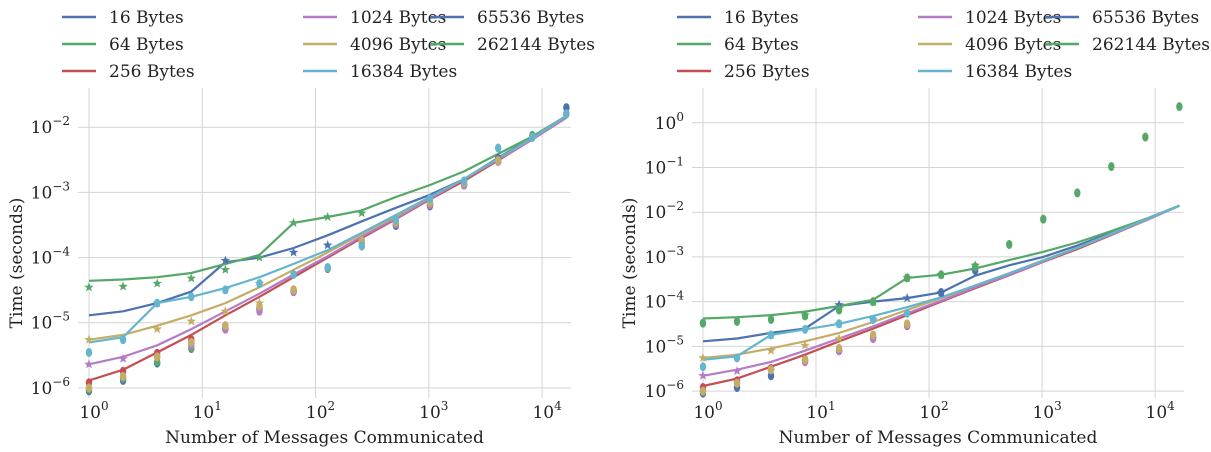  Describe the element at coordinates (630, 263) in the screenshot. I see `y-axis-label: Time (seconds)` at that location.